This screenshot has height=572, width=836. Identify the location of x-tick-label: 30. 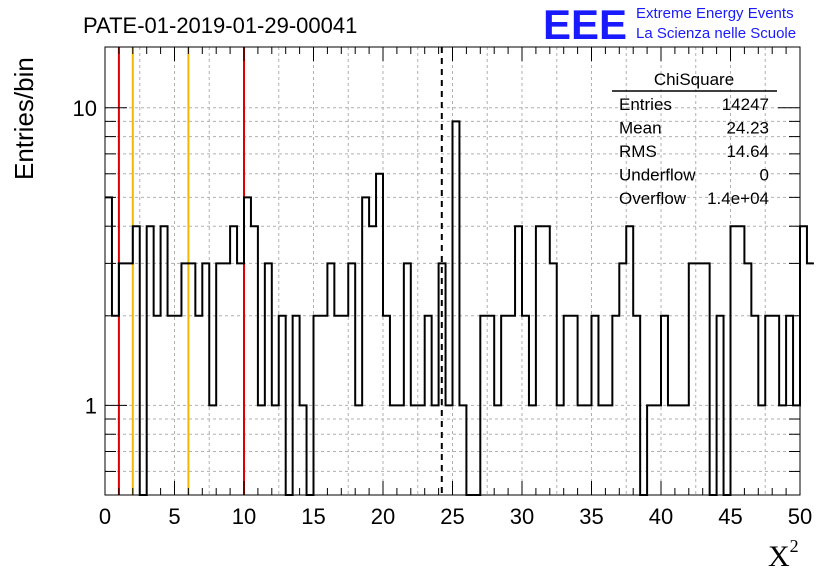
(522, 516).